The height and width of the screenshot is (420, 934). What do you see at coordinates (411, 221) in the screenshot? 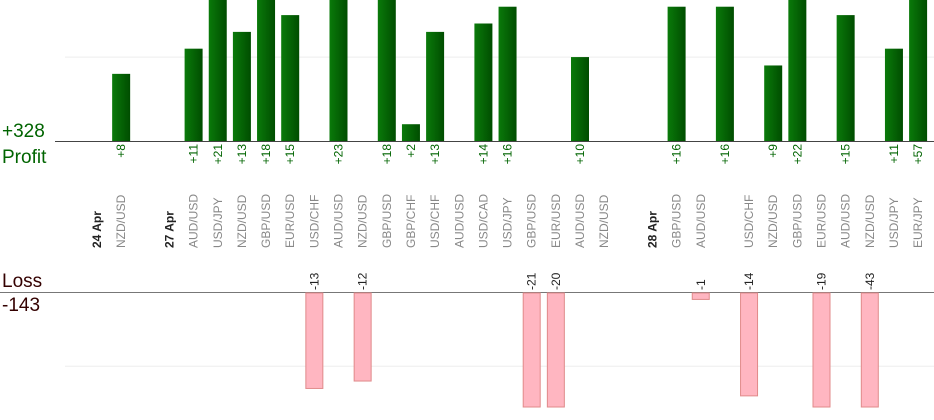
I see `category-label: GBP/CHF` at bounding box center [411, 221].